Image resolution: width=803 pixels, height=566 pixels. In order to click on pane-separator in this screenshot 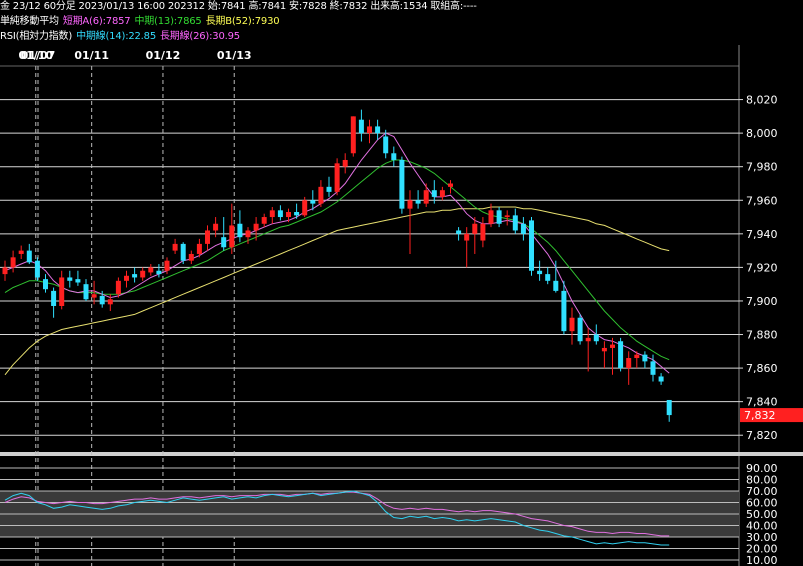, I will do `click(401, 454)`.